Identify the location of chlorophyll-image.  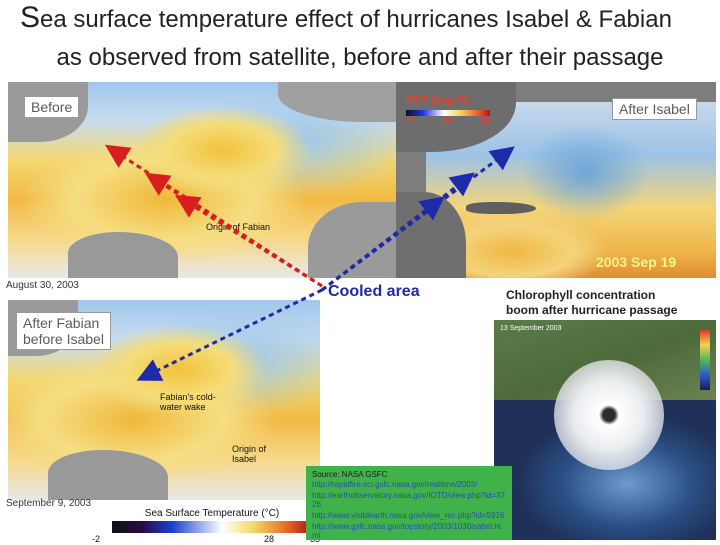
(605, 430).